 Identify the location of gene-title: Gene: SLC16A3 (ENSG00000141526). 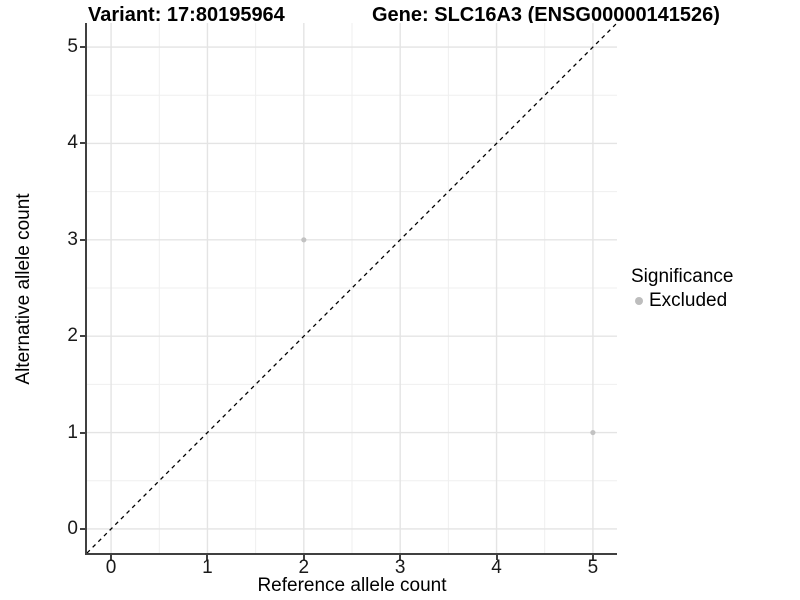
(546, 15).